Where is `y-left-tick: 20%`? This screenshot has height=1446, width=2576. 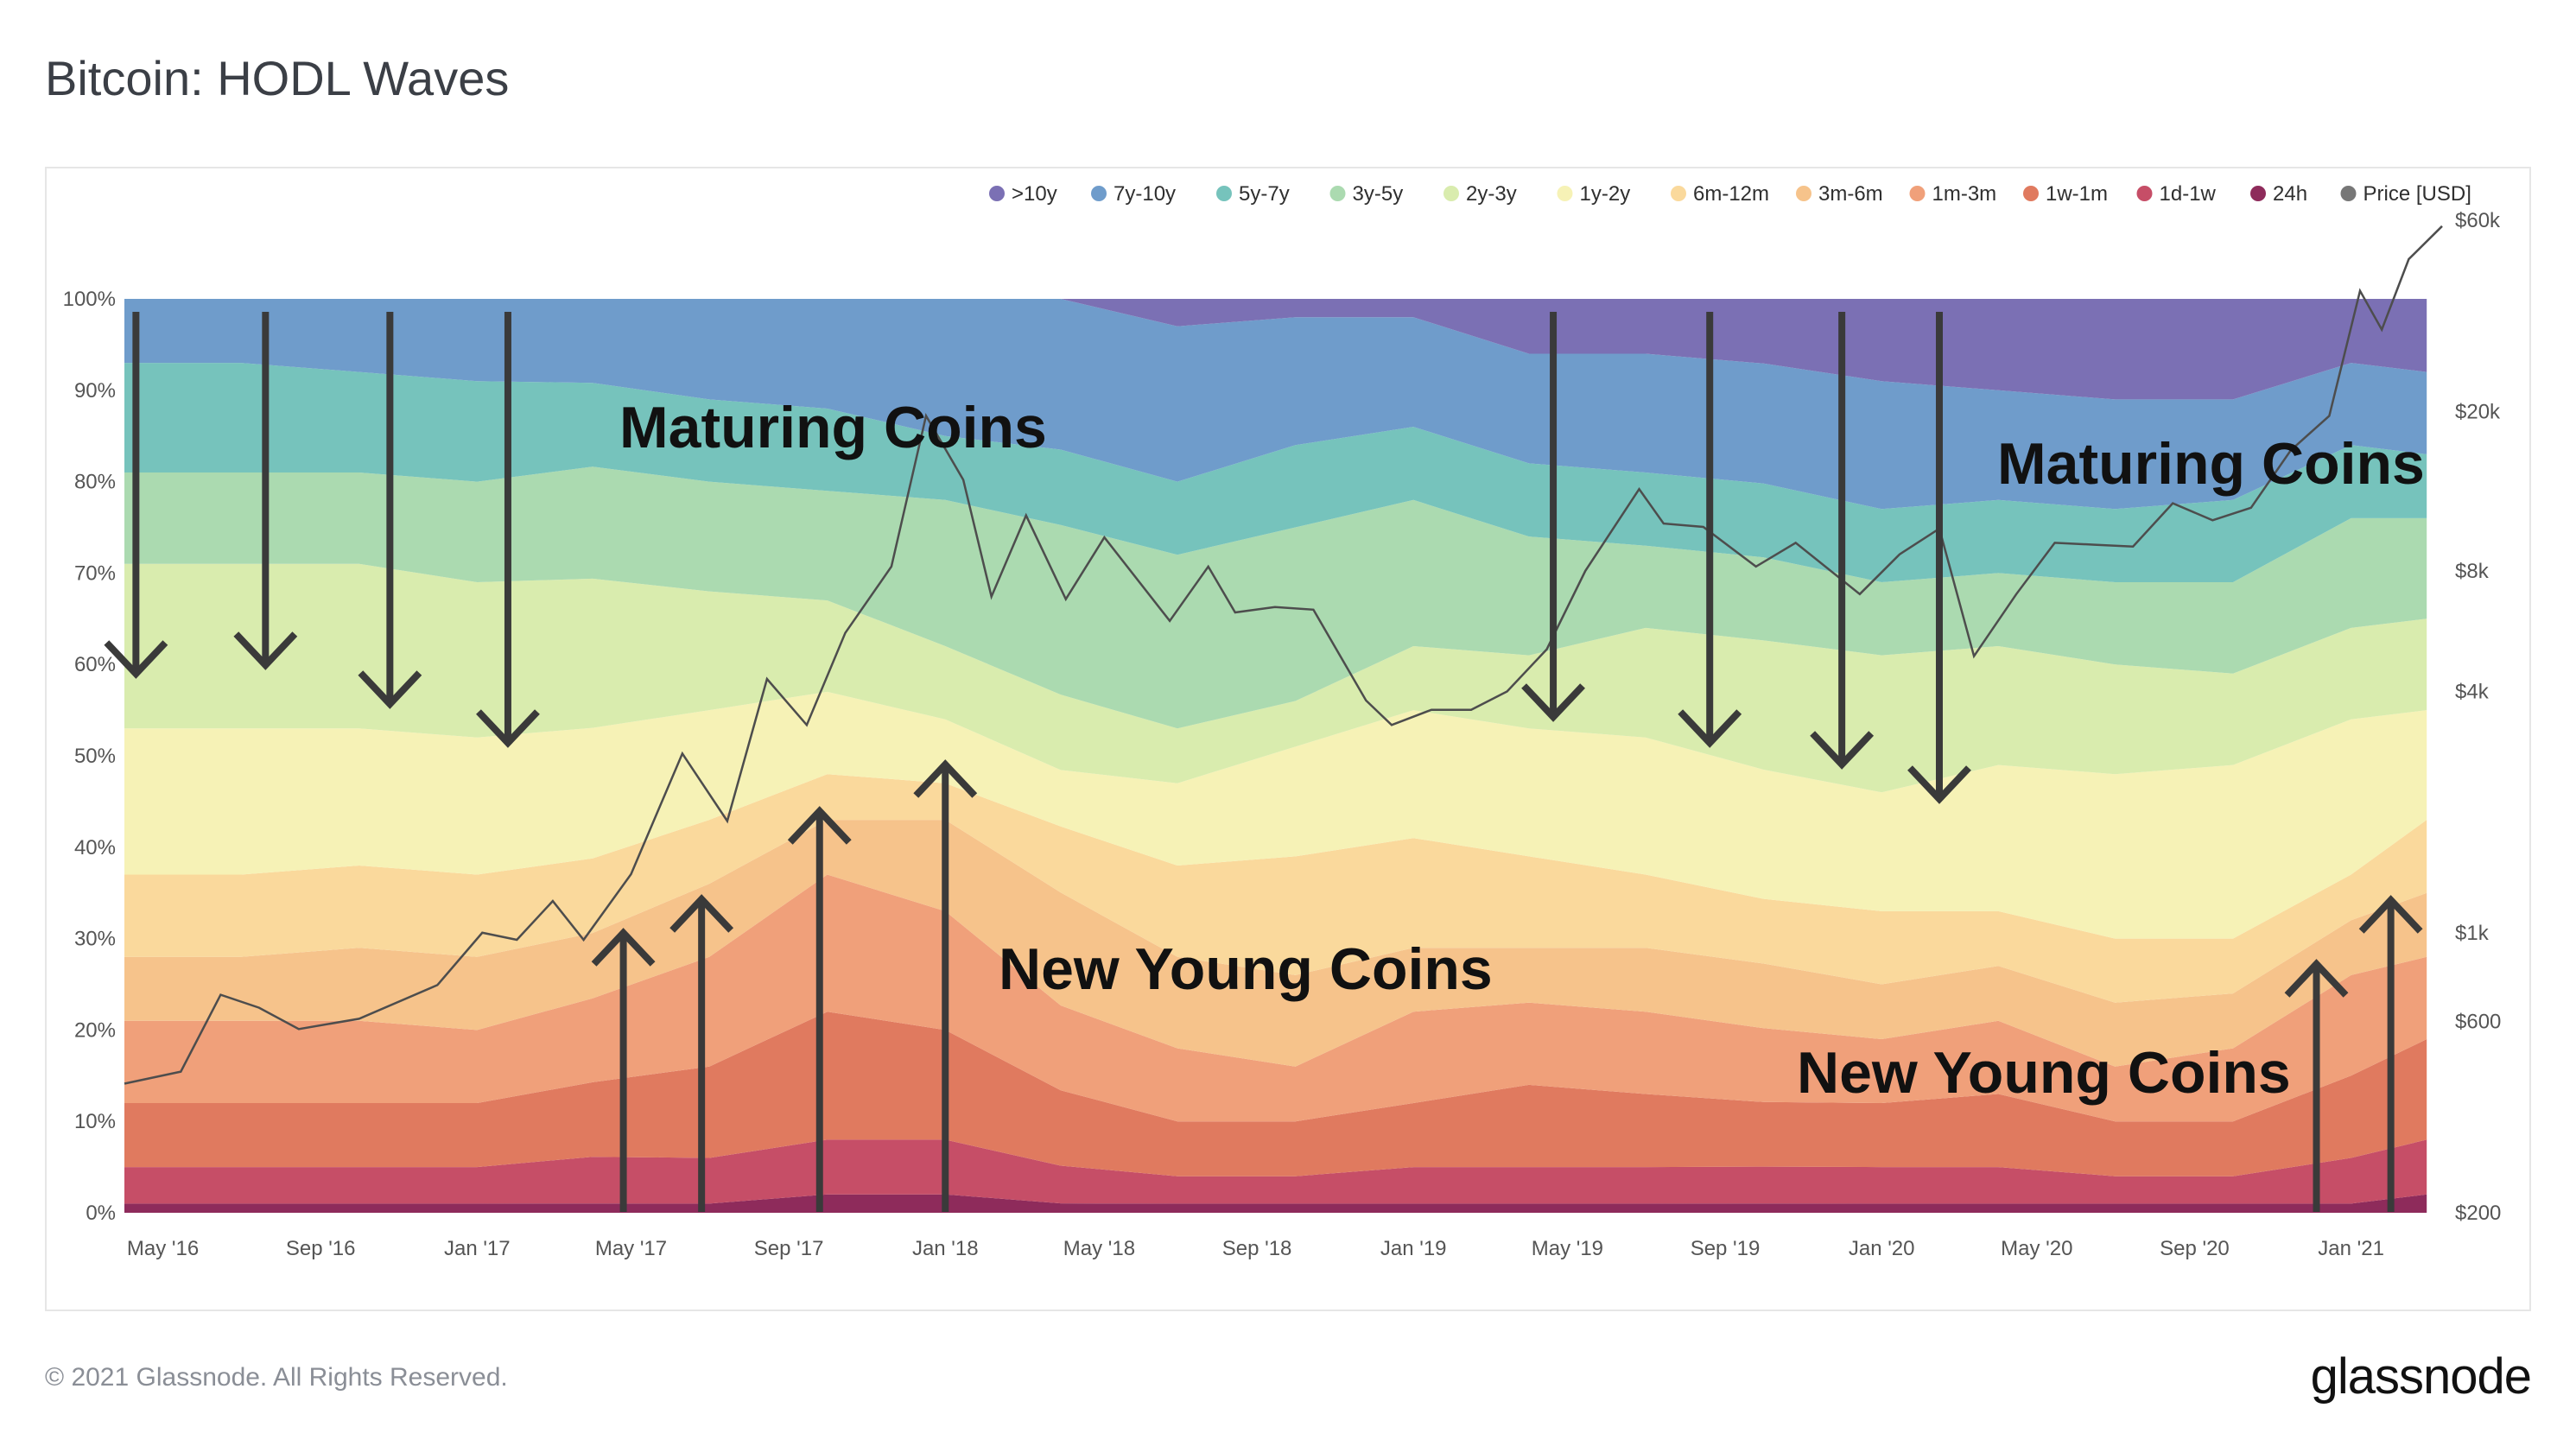
y-left-tick: 20% is located at coordinates (95, 1030).